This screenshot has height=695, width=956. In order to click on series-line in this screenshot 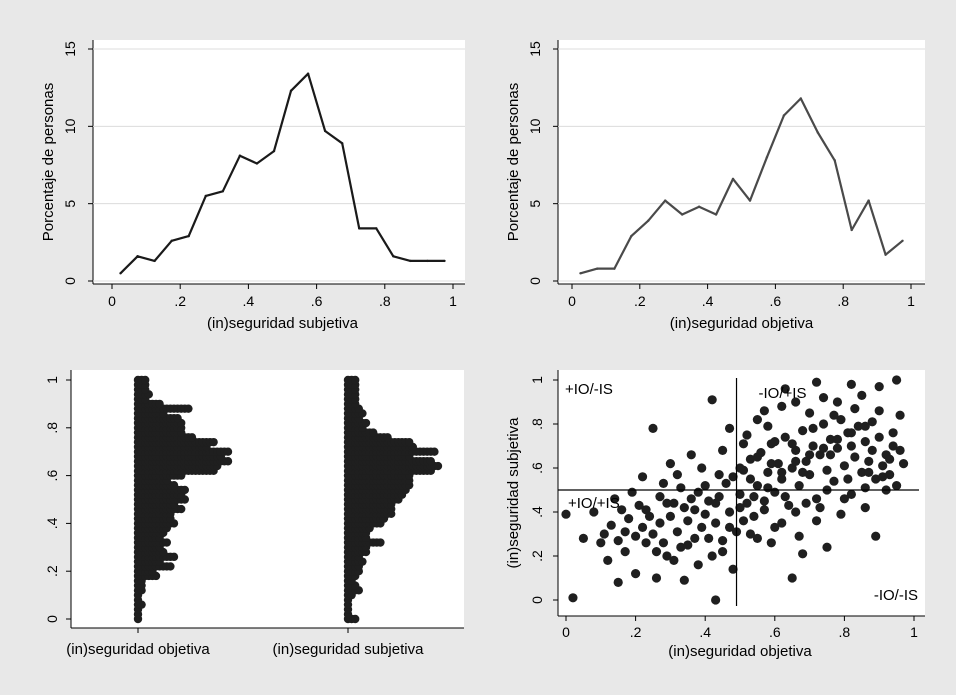, I will do `click(282, 173)`.